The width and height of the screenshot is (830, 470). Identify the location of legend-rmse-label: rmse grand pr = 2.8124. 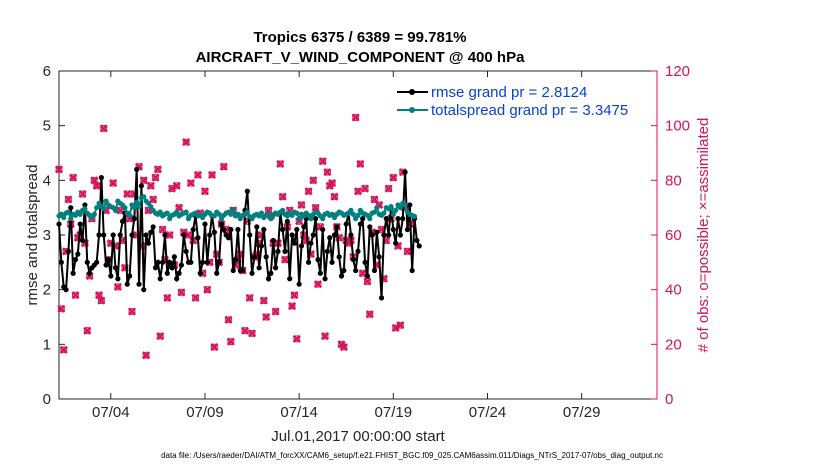
(509, 92).